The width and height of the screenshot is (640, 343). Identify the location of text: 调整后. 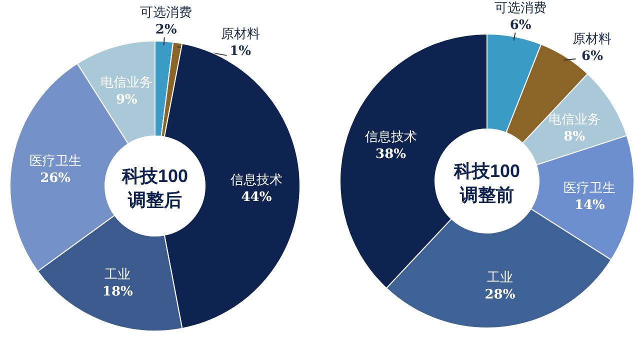
(154, 200).